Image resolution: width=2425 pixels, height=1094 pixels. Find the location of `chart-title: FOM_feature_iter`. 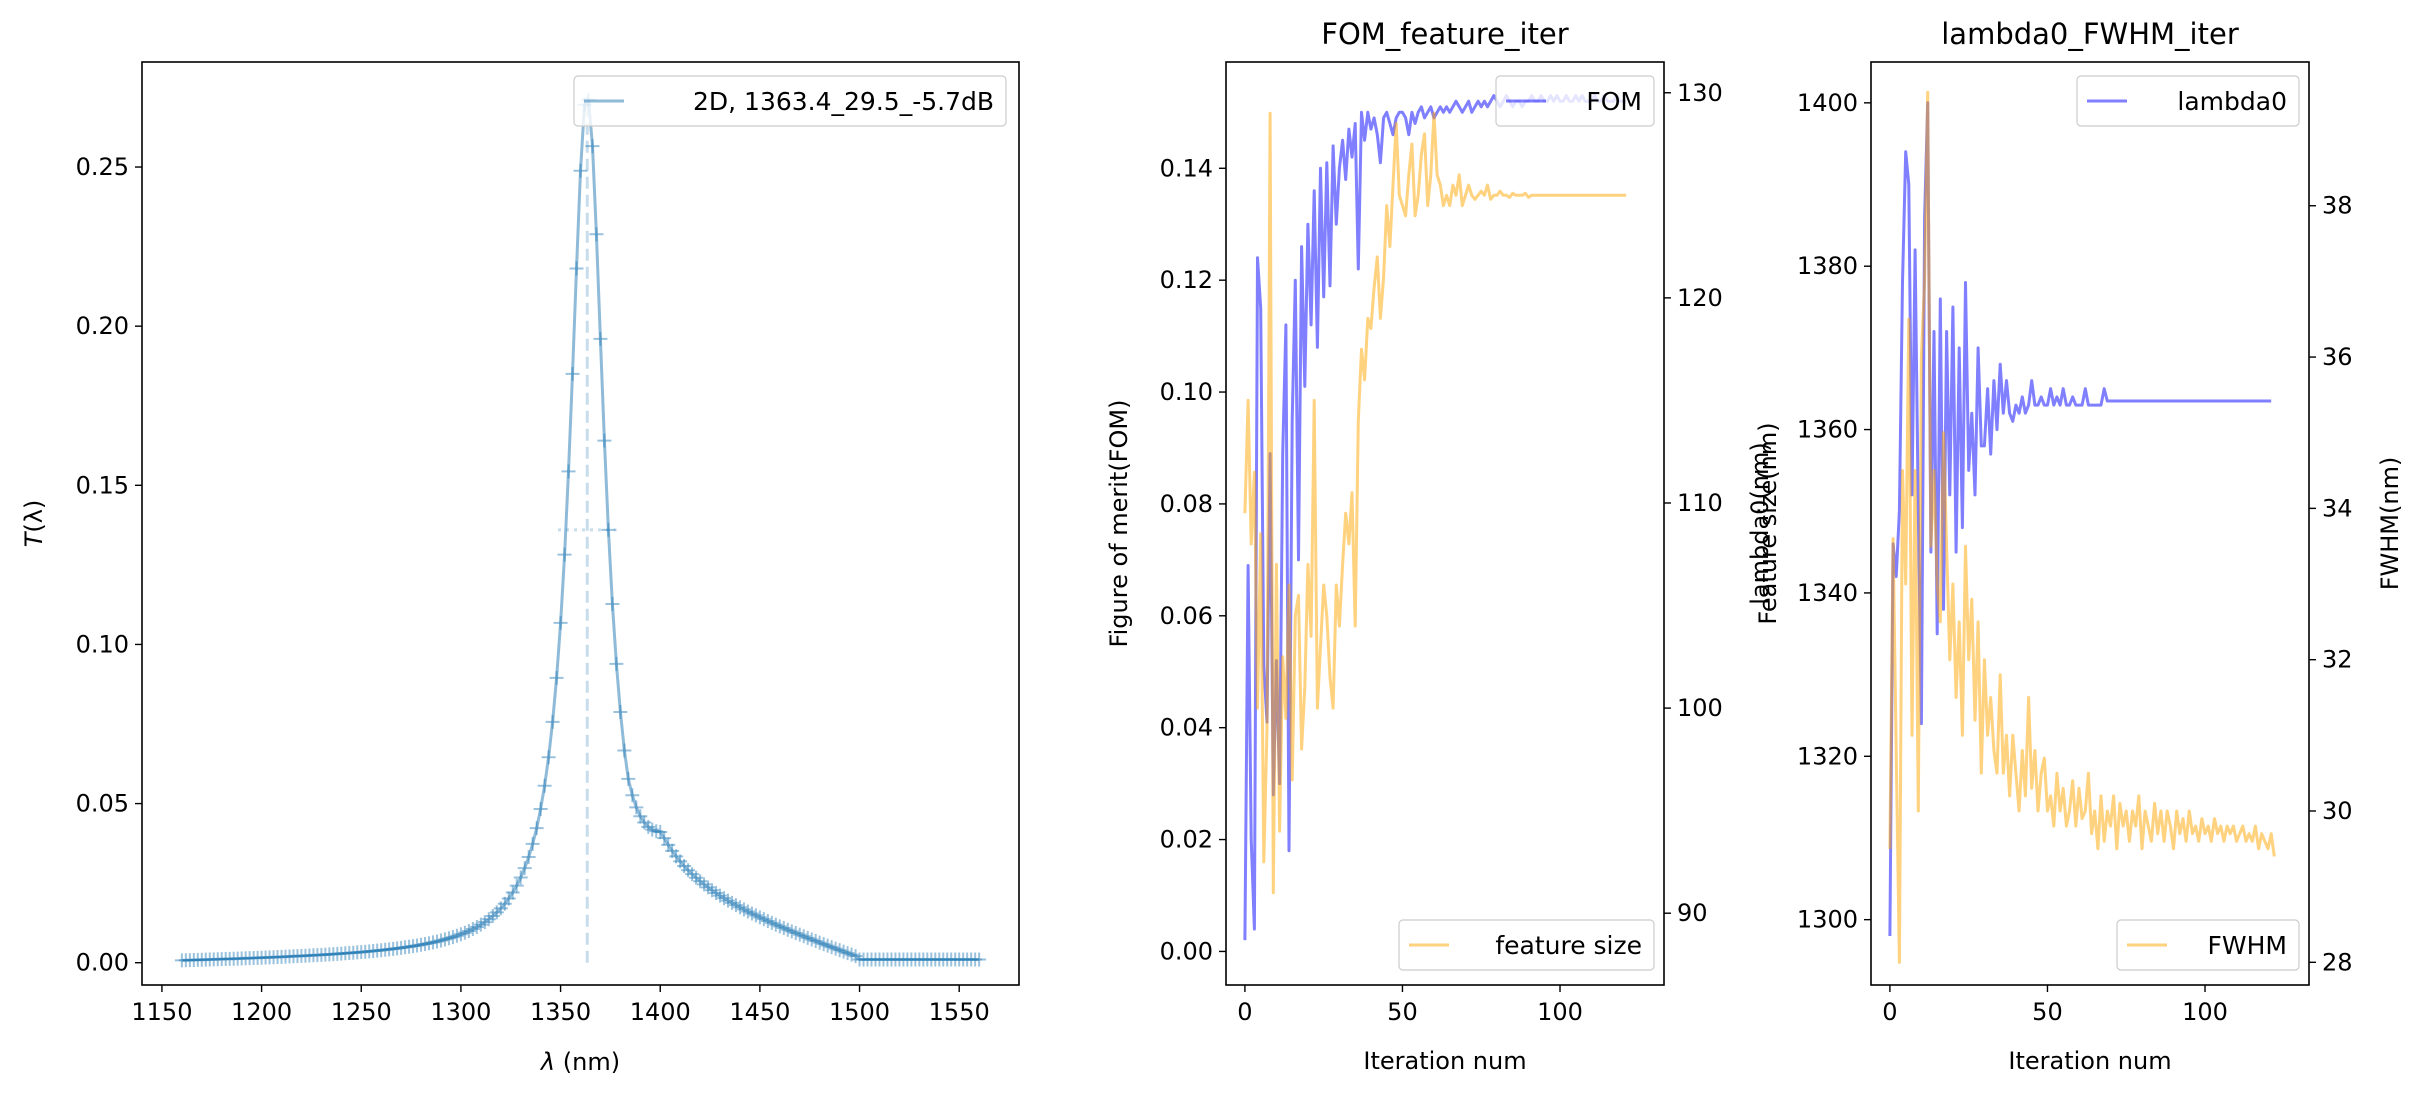

chart-title: FOM_feature_iter is located at coordinates (1444, 34).